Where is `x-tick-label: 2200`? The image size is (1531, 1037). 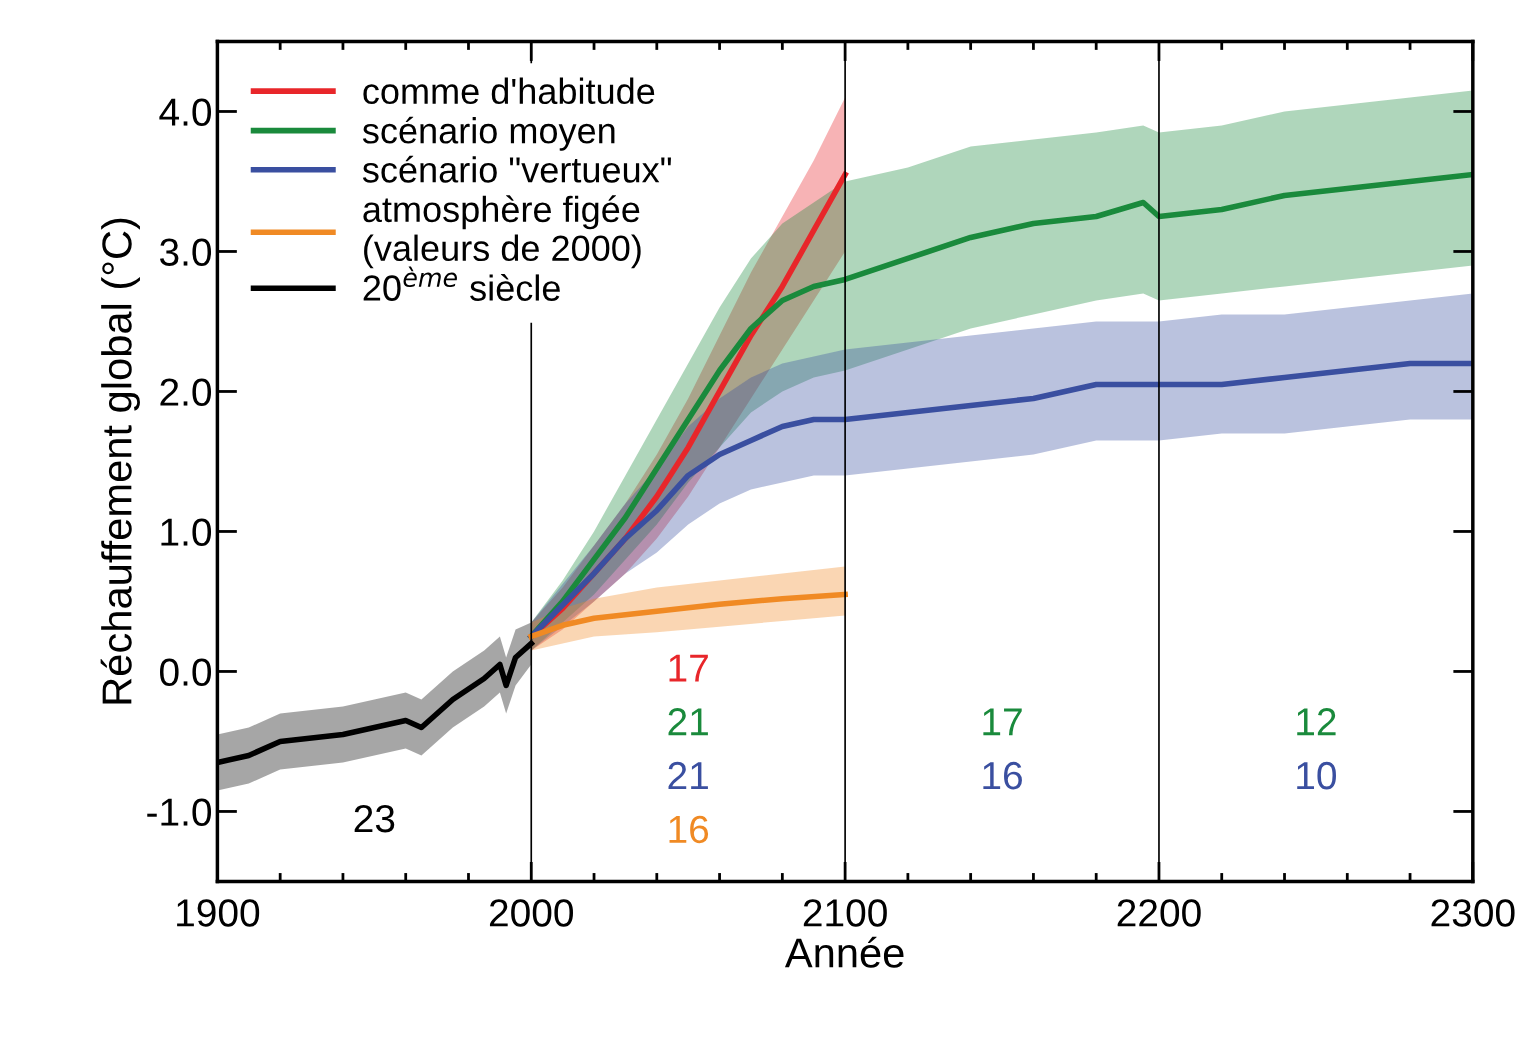
x-tick-label: 2200 is located at coordinates (1159, 913).